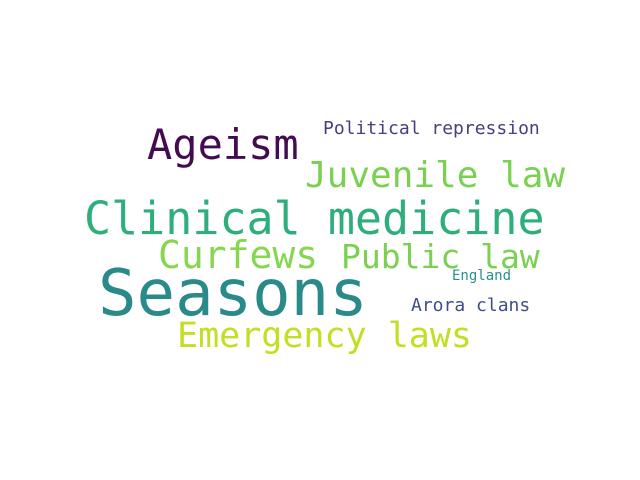 The width and height of the screenshot is (640, 480). I want to click on word-juvenile-law: Juvenile law, so click(435, 175).